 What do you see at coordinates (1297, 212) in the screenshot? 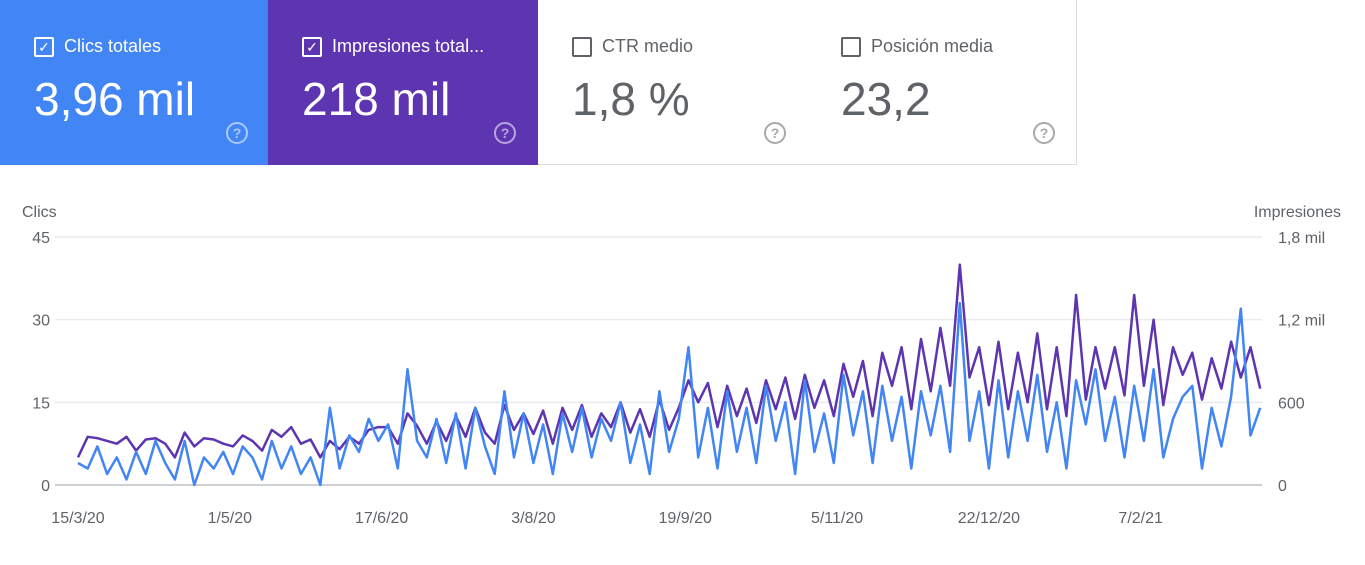
I see `right-axis-label: Impresiones` at bounding box center [1297, 212].